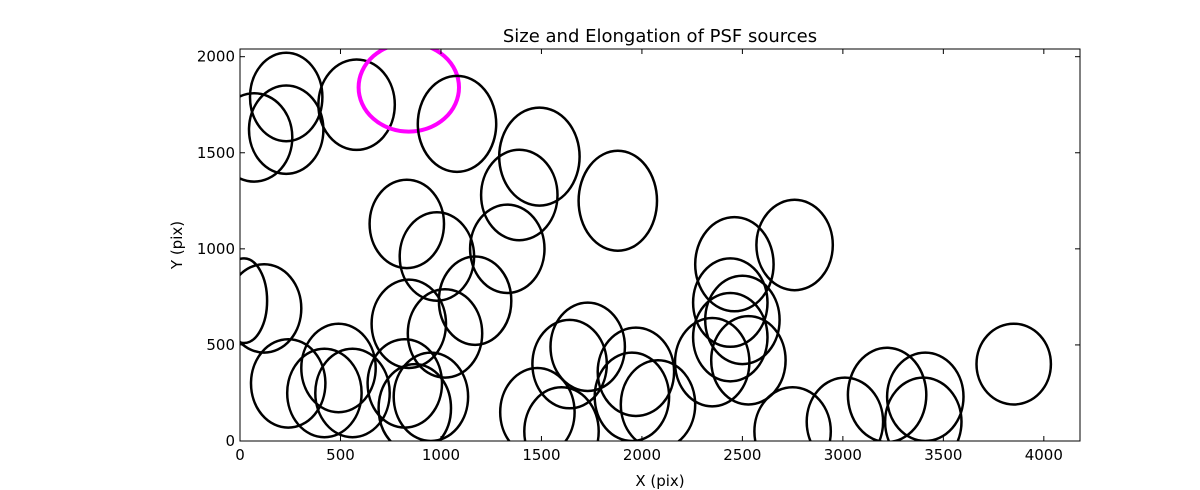 The width and height of the screenshot is (1200, 490). Describe the element at coordinates (216, 153) in the screenshot. I see `y-tick-label: 1500` at that location.